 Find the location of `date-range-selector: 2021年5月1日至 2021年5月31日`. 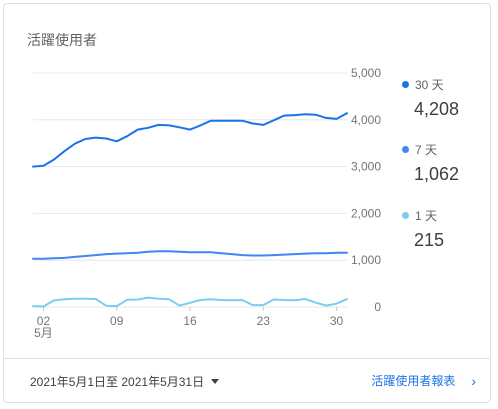

date-range-selector: 2021年5月1日至 2021年5月31日 is located at coordinates (125, 381).